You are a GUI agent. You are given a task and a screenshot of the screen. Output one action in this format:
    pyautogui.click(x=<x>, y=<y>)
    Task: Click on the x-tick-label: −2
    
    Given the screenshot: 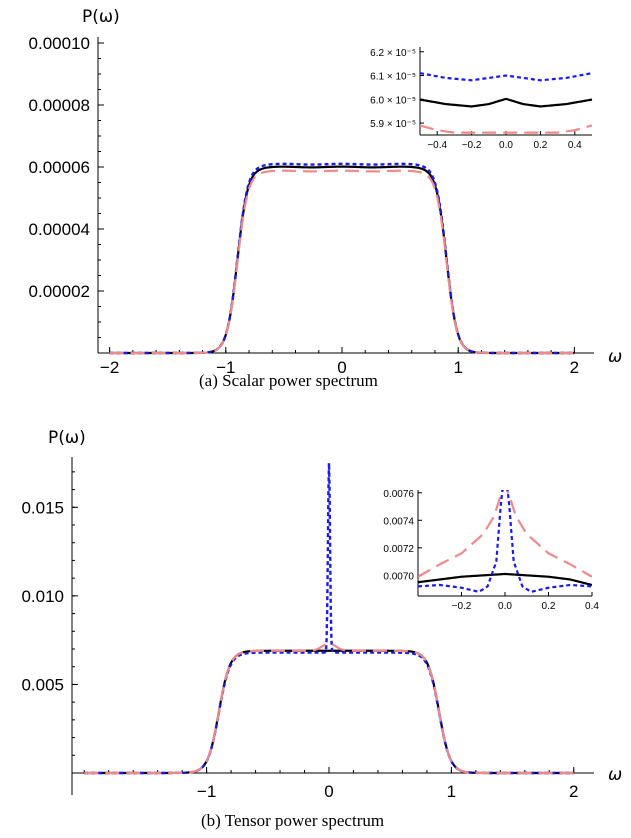 What is the action you would take?
    pyautogui.click(x=109, y=367)
    